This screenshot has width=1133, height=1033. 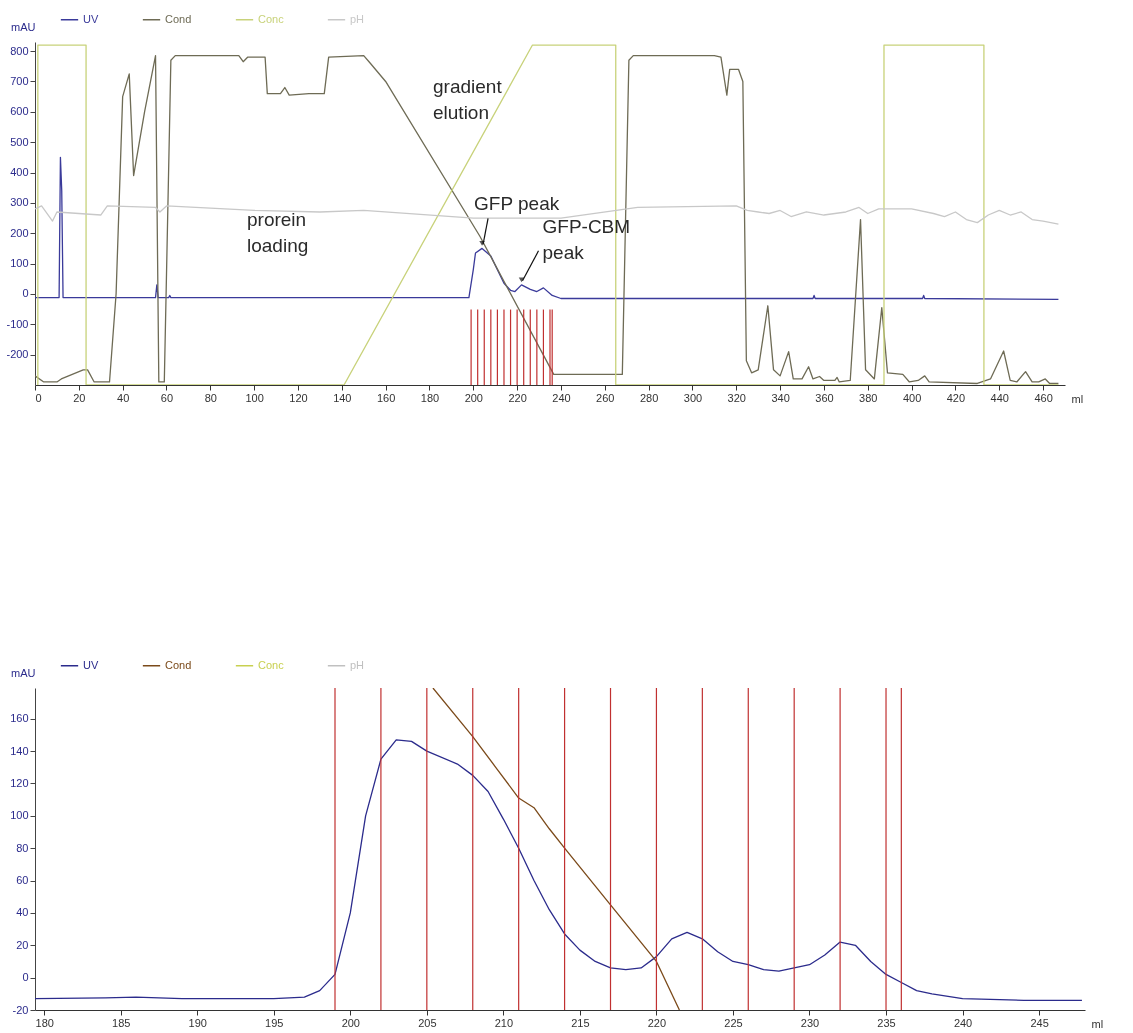 What do you see at coordinates (22, 912) in the screenshot?
I see `y-tick-label: 40` at bounding box center [22, 912].